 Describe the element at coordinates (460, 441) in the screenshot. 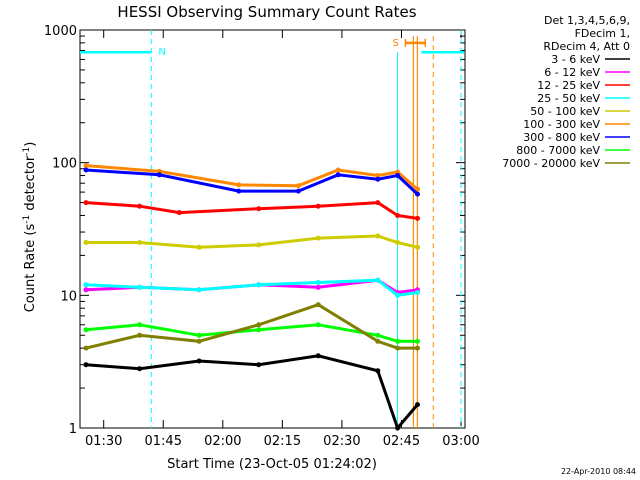

I see `x-tick-label-6: 03:00` at that location.